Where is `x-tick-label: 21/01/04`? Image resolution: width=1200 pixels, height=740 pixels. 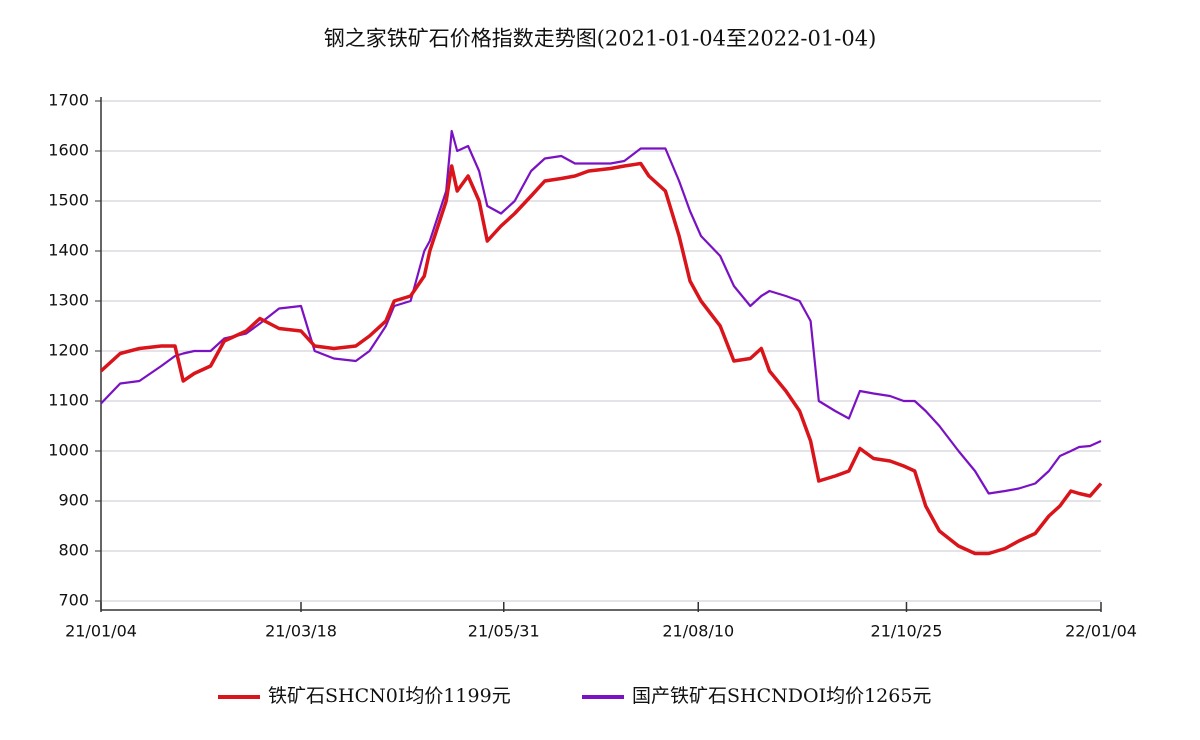 x-tick-label: 21/01/04 is located at coordinates (101, 631).